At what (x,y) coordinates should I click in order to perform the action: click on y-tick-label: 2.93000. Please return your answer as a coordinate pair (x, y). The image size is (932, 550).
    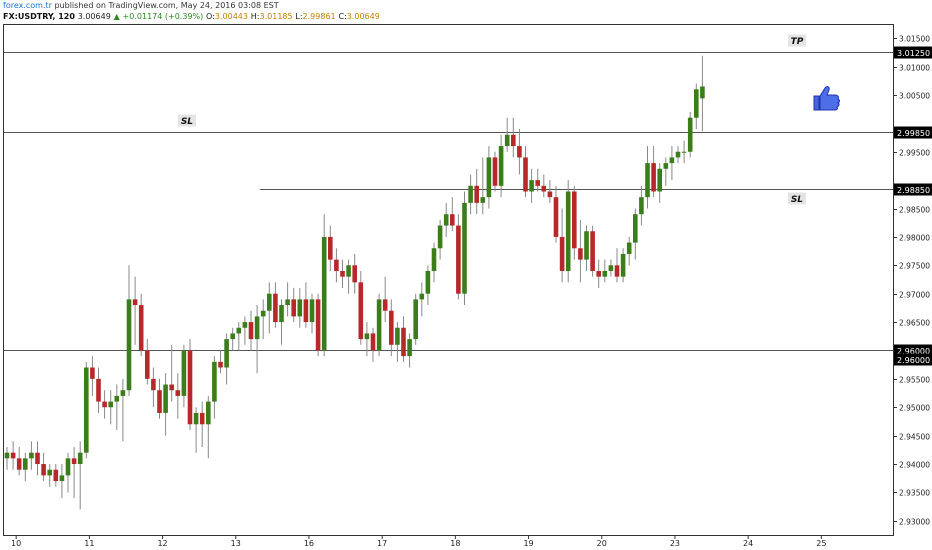
    Looking at the image, I should click on (914, 522).